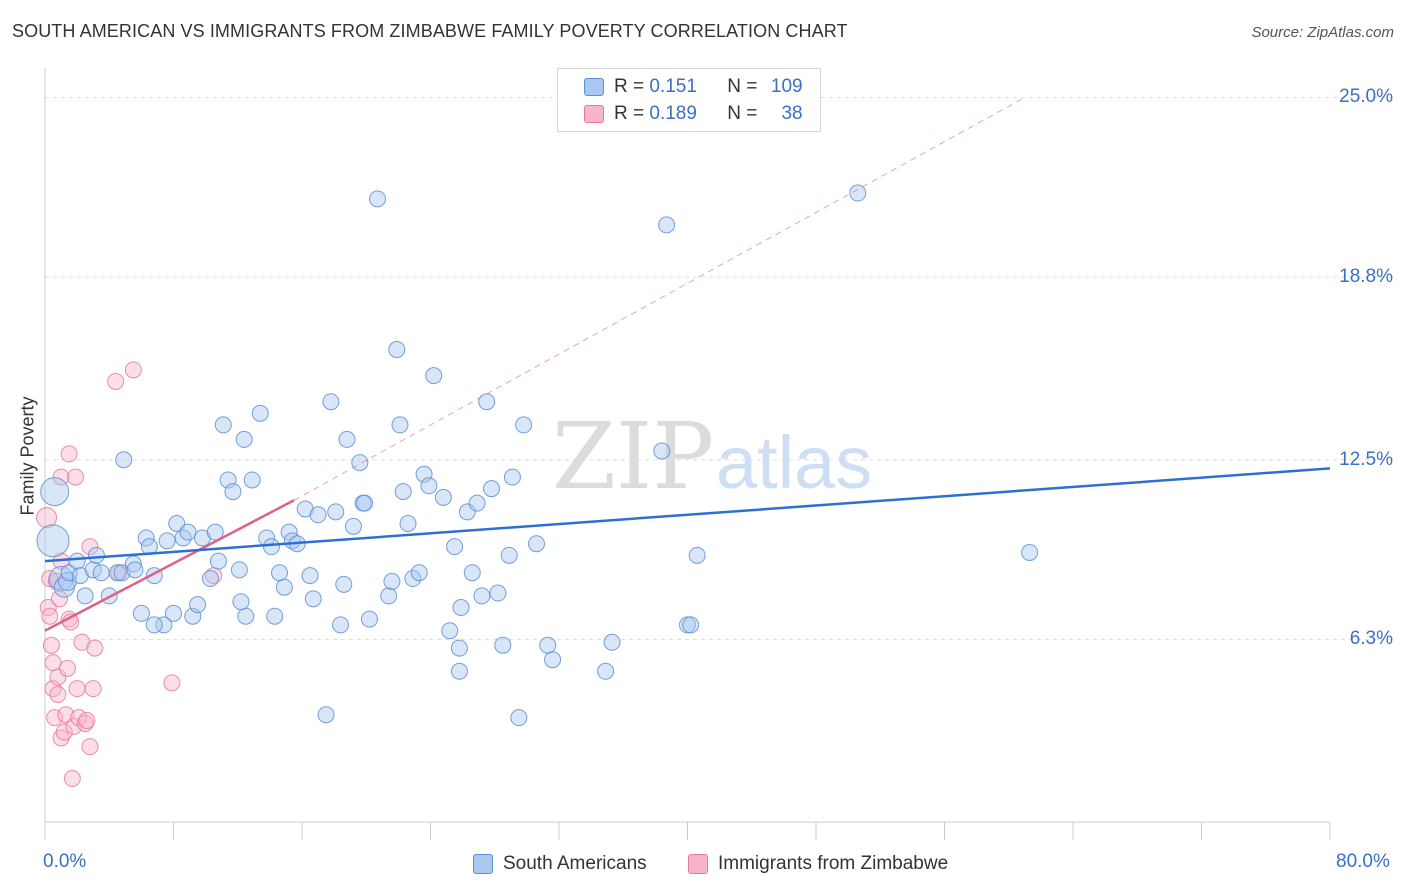 Image resolution: width=1406 pixels, height=892 pixels. I want to click on y-tick-label: 6.3%, so click(1371, 639).